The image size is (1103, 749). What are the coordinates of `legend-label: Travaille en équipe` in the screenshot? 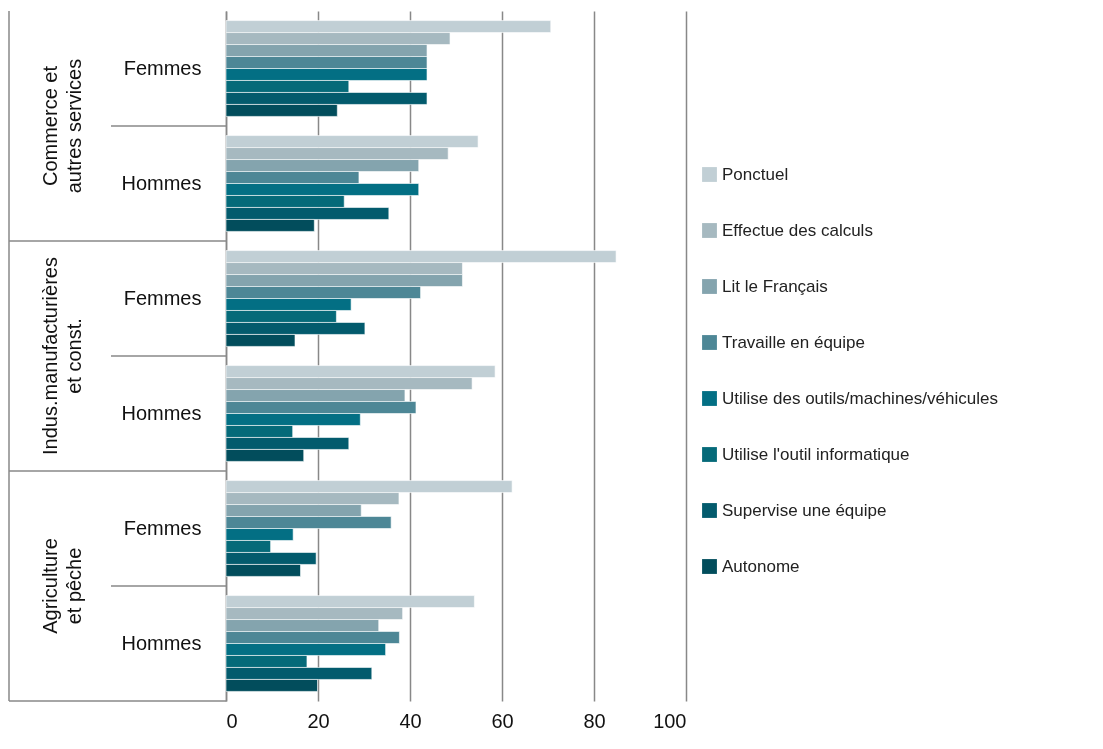 It's located at (794, 342).